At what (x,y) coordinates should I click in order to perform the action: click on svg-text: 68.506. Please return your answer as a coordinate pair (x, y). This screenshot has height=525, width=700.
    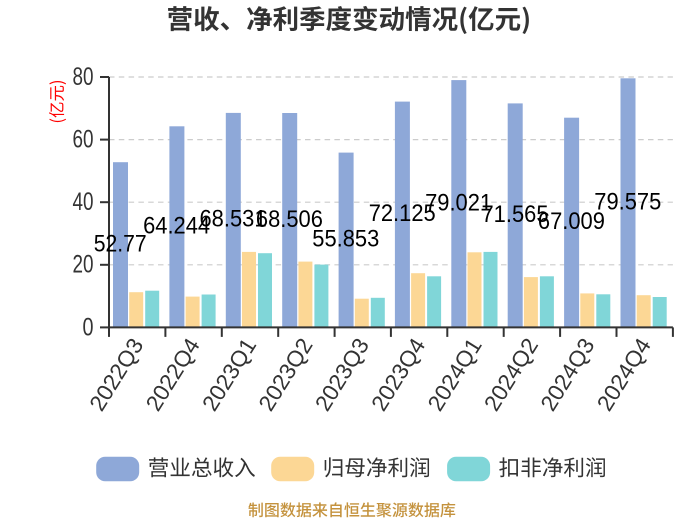
    Looking at the image, I should click on (289, 219).